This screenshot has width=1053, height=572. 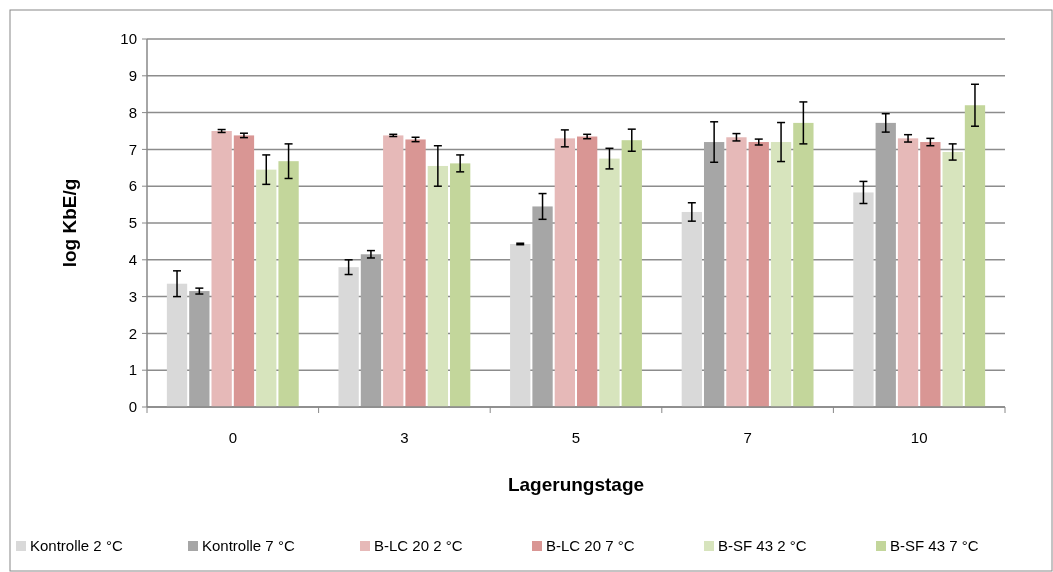 What do you see at coordinates (576, 484) in the screenshot?
I see `x-axis-title: Lagerungstage` at bounding box center [576, 484].